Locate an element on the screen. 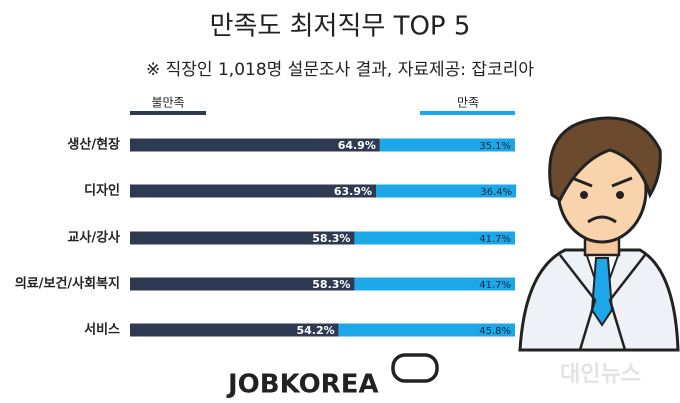 The height and width of the screenshot is (403, 680). legend-label: 만족 is located at coordinates (468, 103).